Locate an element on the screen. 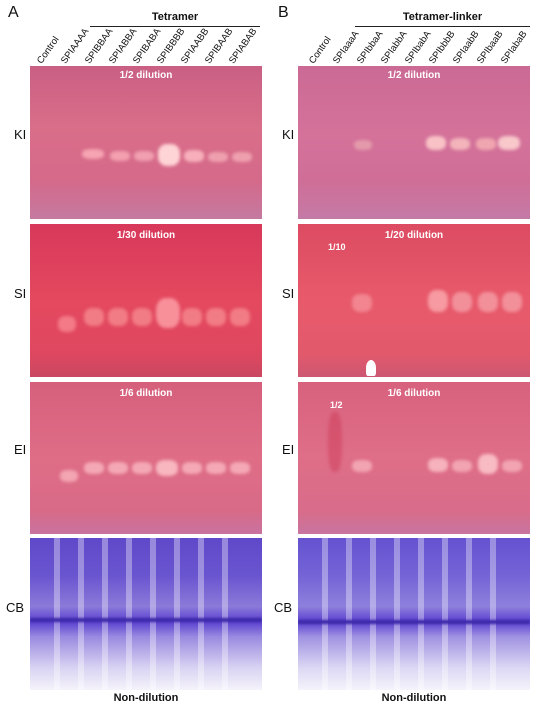  lane-label-b-1: Control is located at coordinates (320, 50).